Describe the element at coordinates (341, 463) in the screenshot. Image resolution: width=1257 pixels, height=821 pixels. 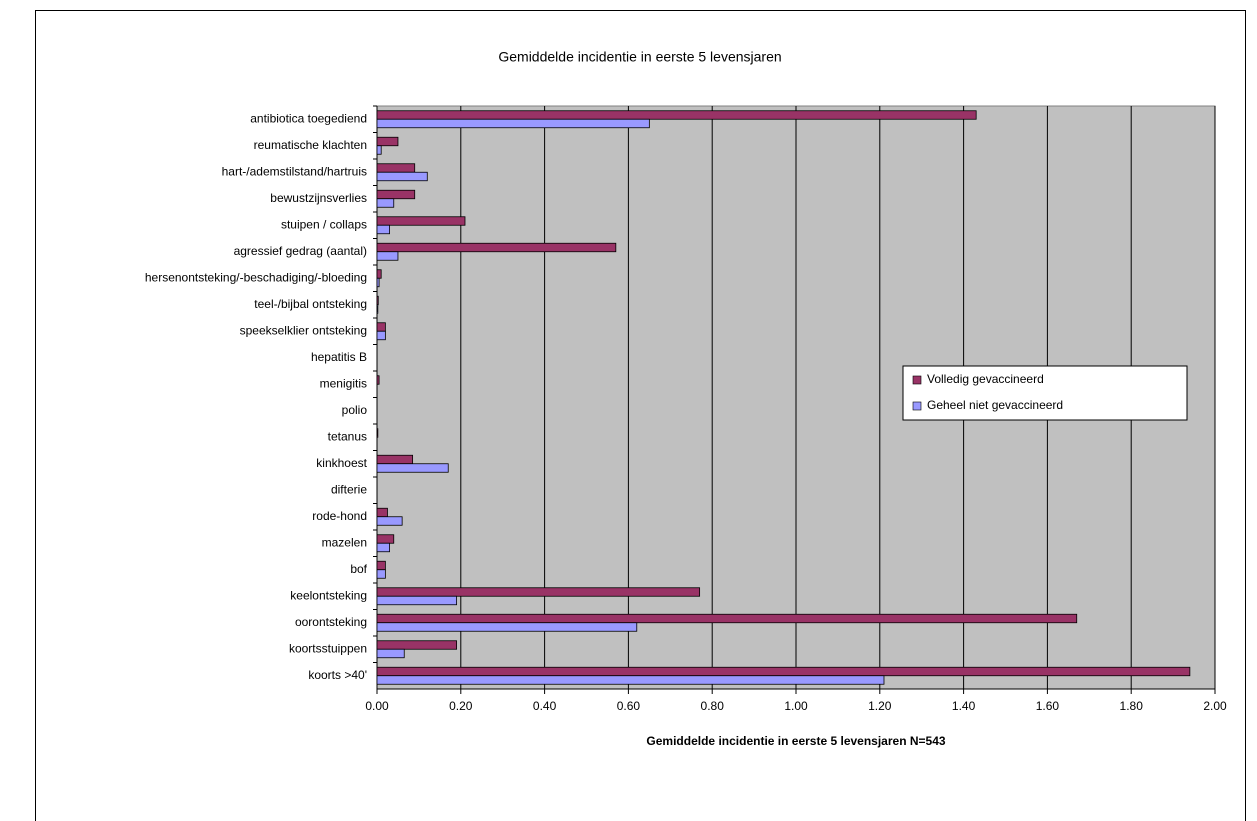
I see `y-tick-label: kinkhoest` at that location.